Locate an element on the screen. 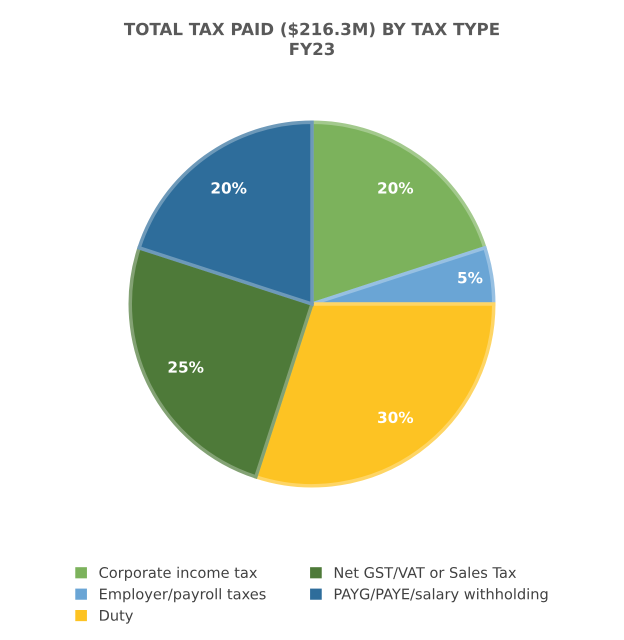 The image size is (624, 640). data-label: 5% is located at coordinates (470, 278).